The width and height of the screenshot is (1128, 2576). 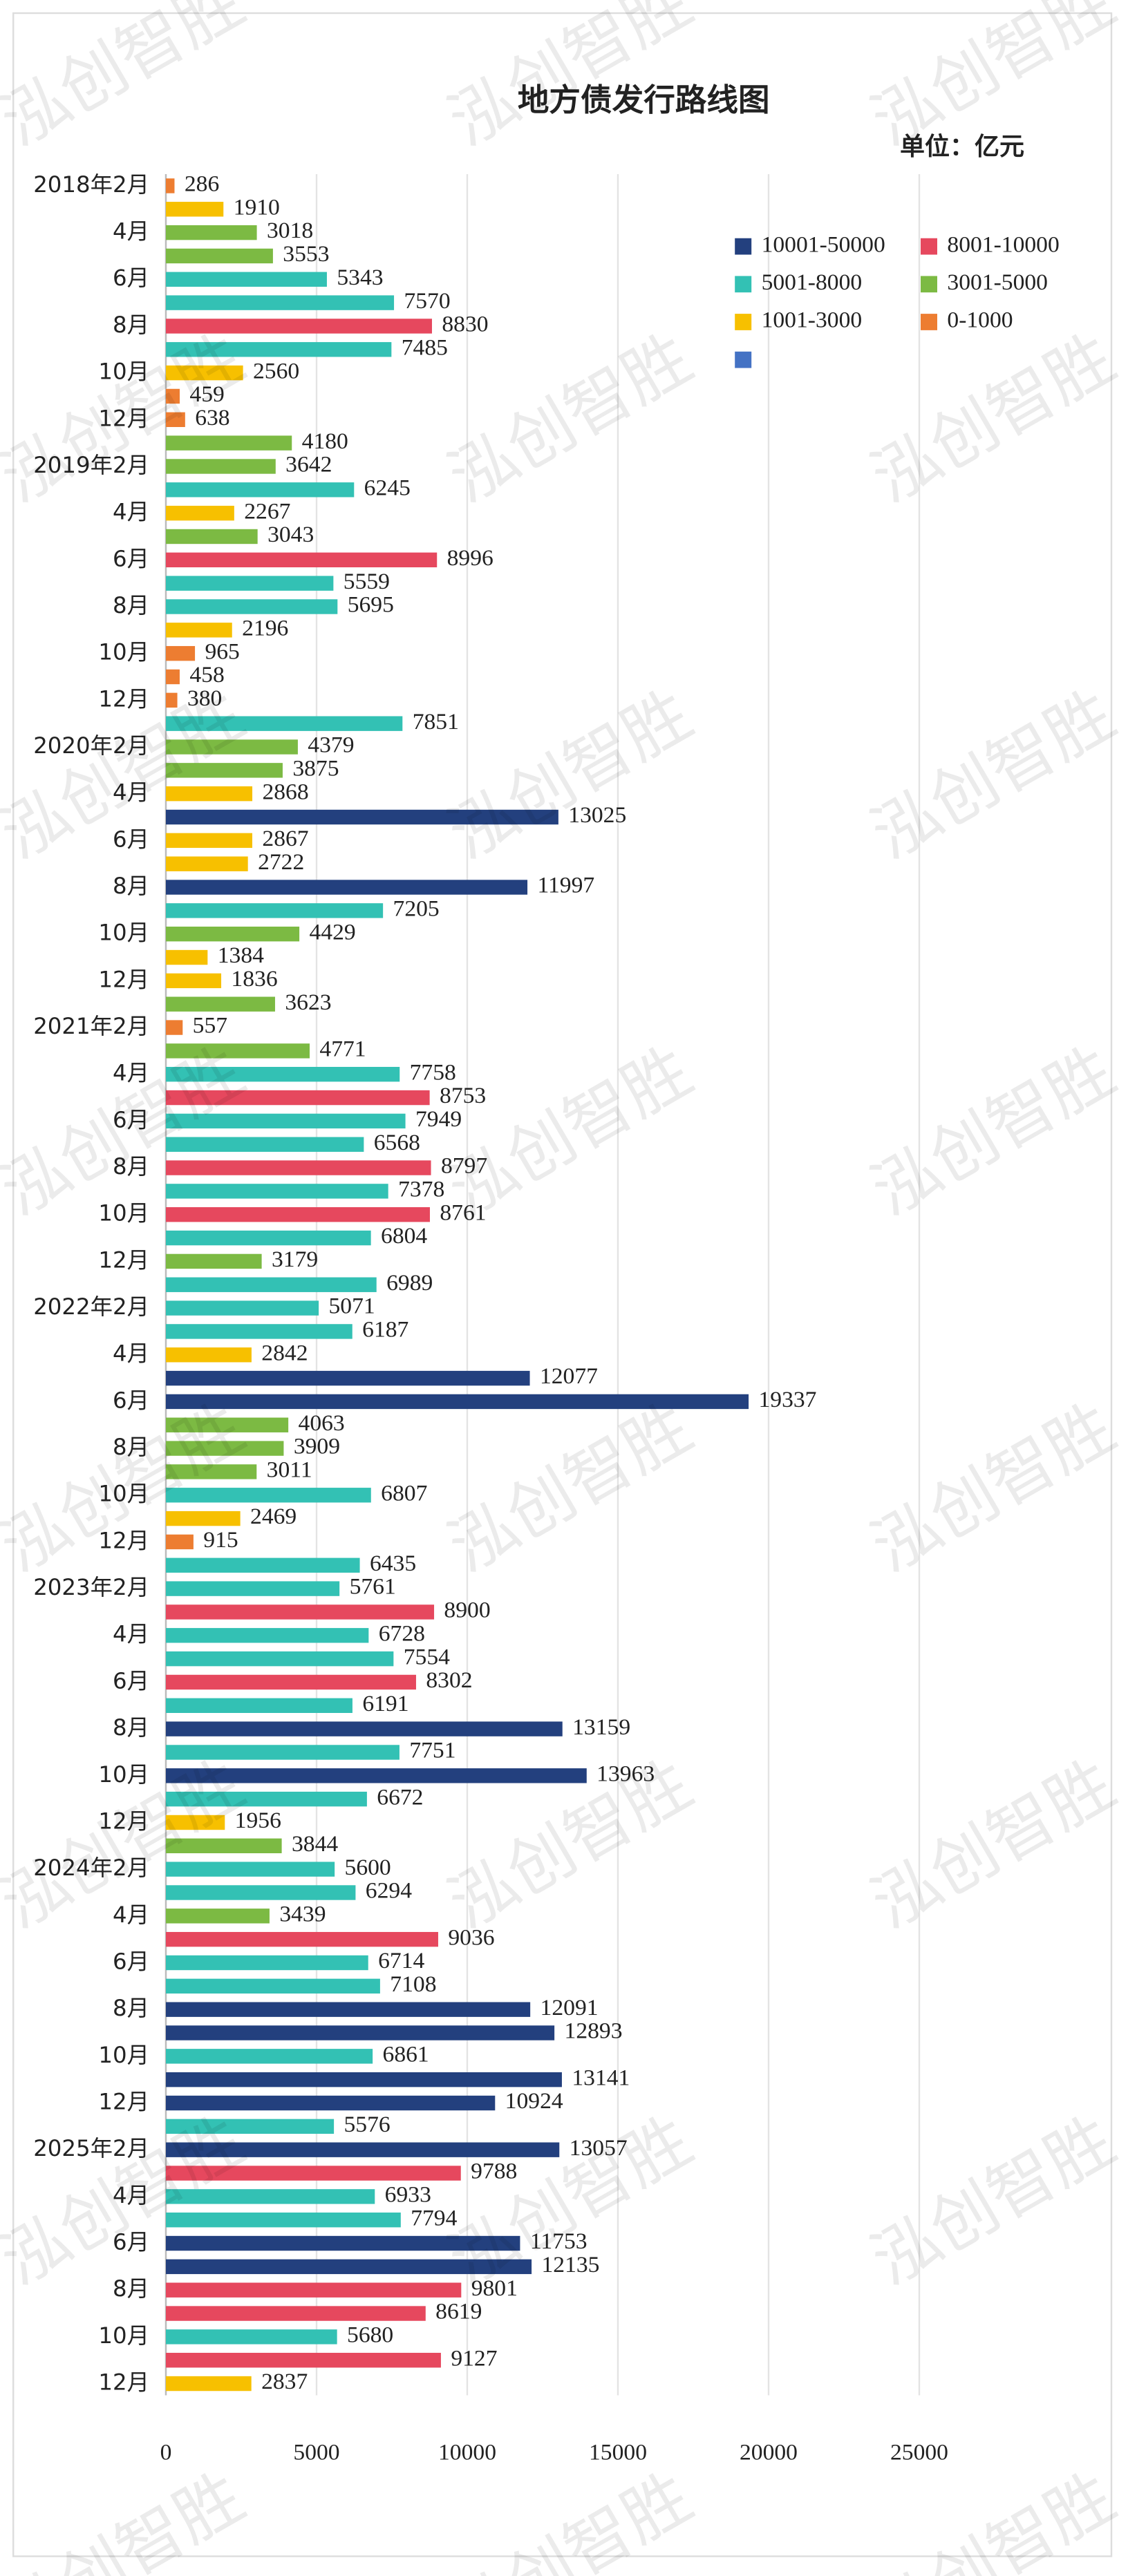 What do you see at coordinates (91, 1587) in the screenshot?
I see `y-tick-label: 2023年2月` at bounding box center [91, 1587].